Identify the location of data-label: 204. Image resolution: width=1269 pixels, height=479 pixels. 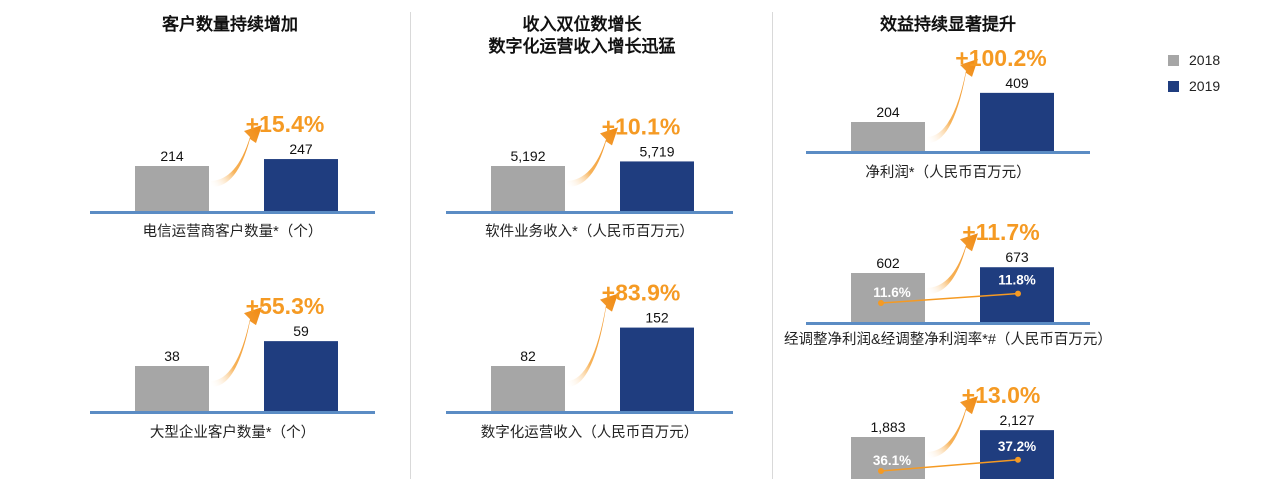
(888, 112).